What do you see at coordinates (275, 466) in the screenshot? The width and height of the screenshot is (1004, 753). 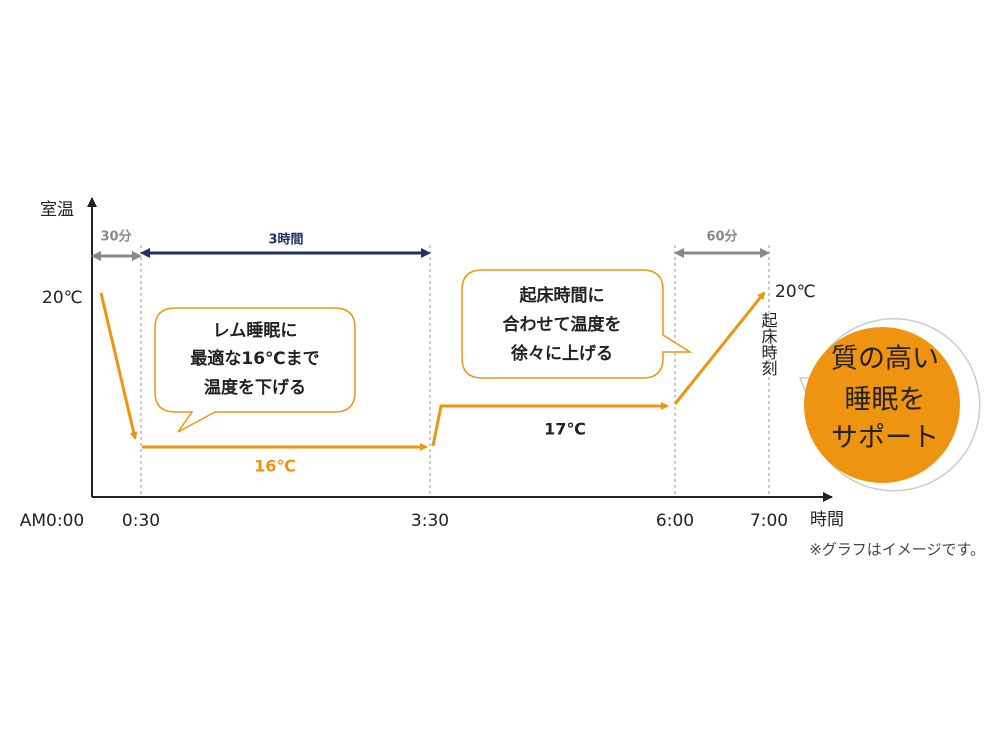 I see `temperature-label: 16℃` at bounding box center [275, 466].